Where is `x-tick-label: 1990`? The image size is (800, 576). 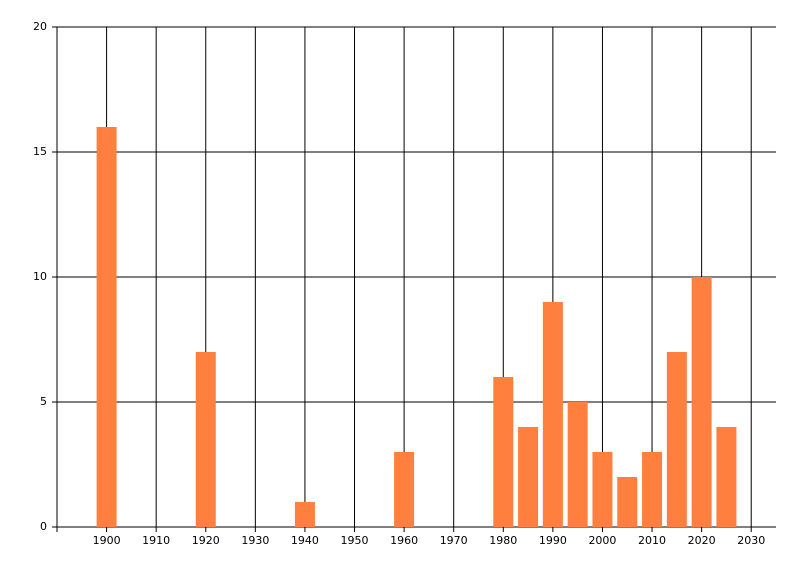
x-tick-label: 1990 is located at coordinates (553, 540).